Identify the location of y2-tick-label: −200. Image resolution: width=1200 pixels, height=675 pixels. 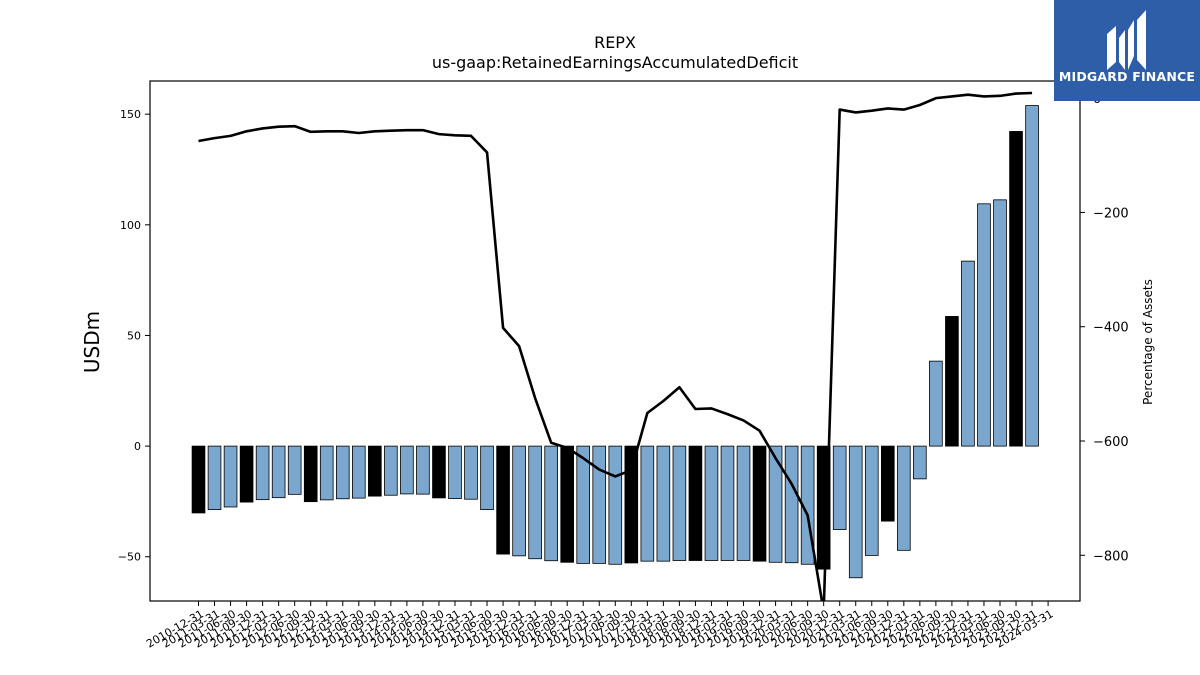
(1111, 213).